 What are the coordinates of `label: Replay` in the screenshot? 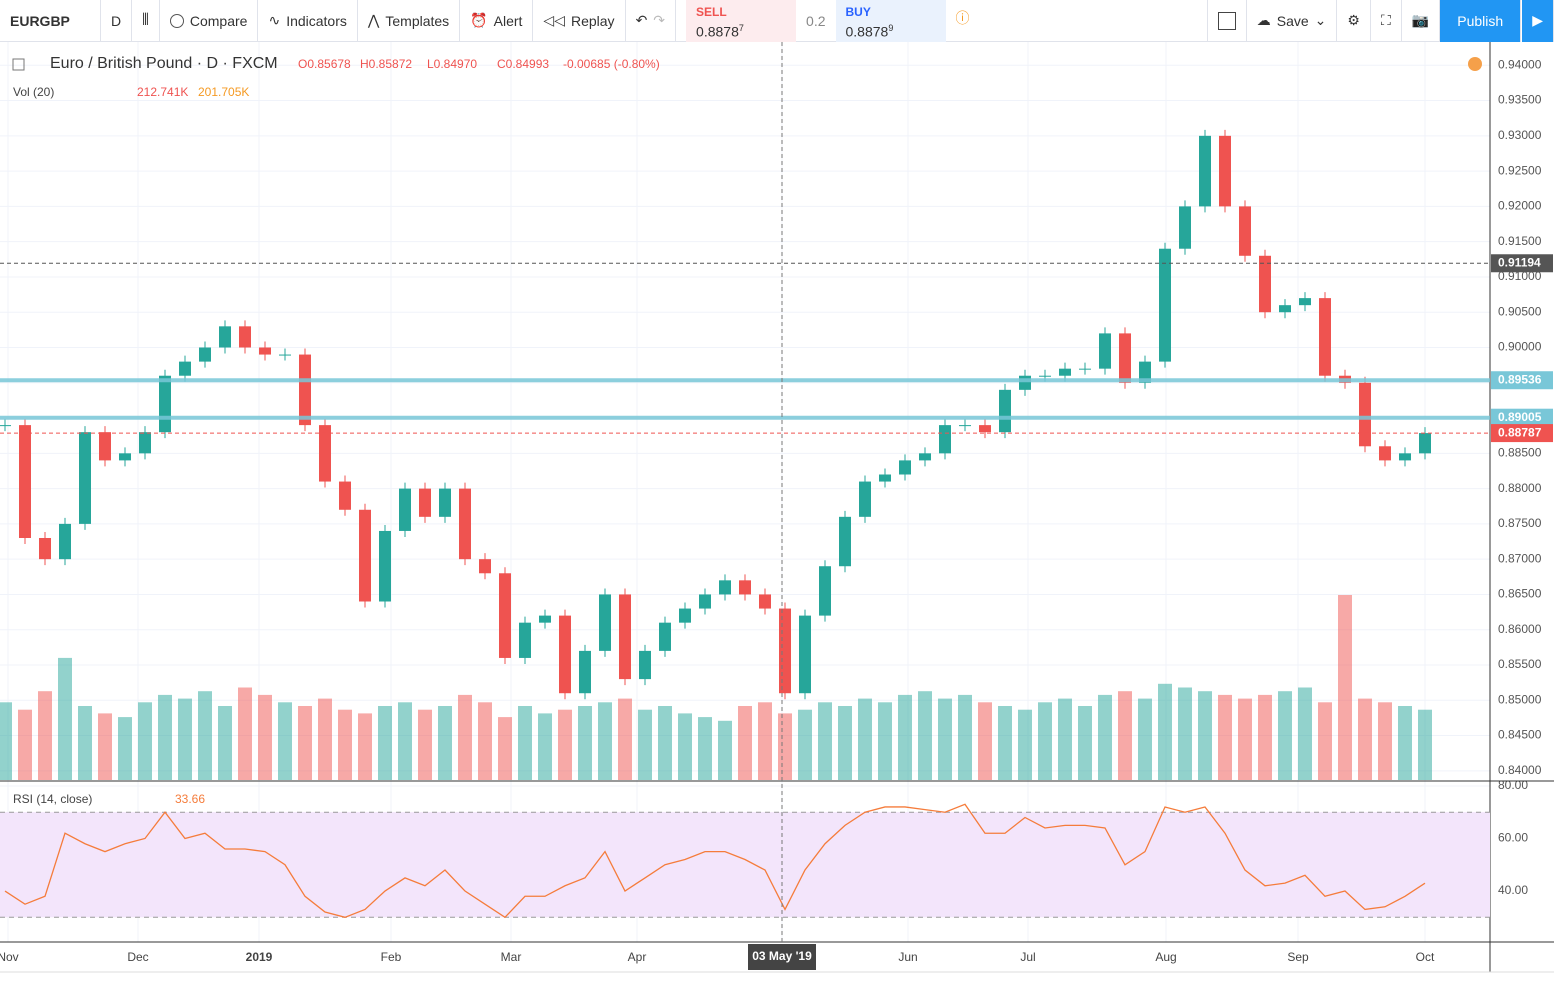 It's located at (592, 20).